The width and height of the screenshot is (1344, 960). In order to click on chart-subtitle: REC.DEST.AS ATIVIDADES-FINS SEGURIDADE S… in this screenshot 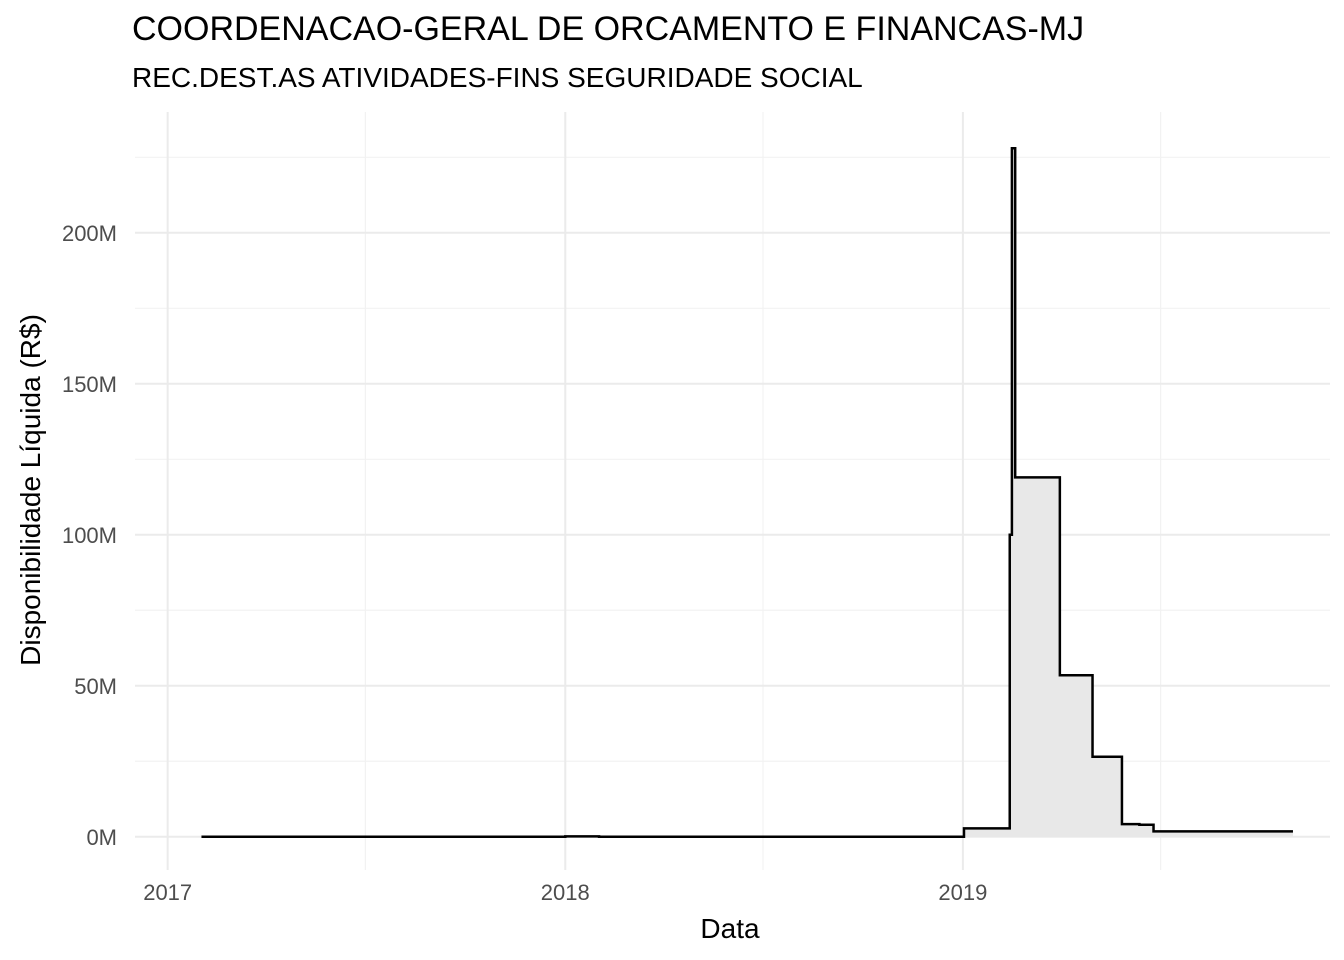, I will do `click(497, 77)`.